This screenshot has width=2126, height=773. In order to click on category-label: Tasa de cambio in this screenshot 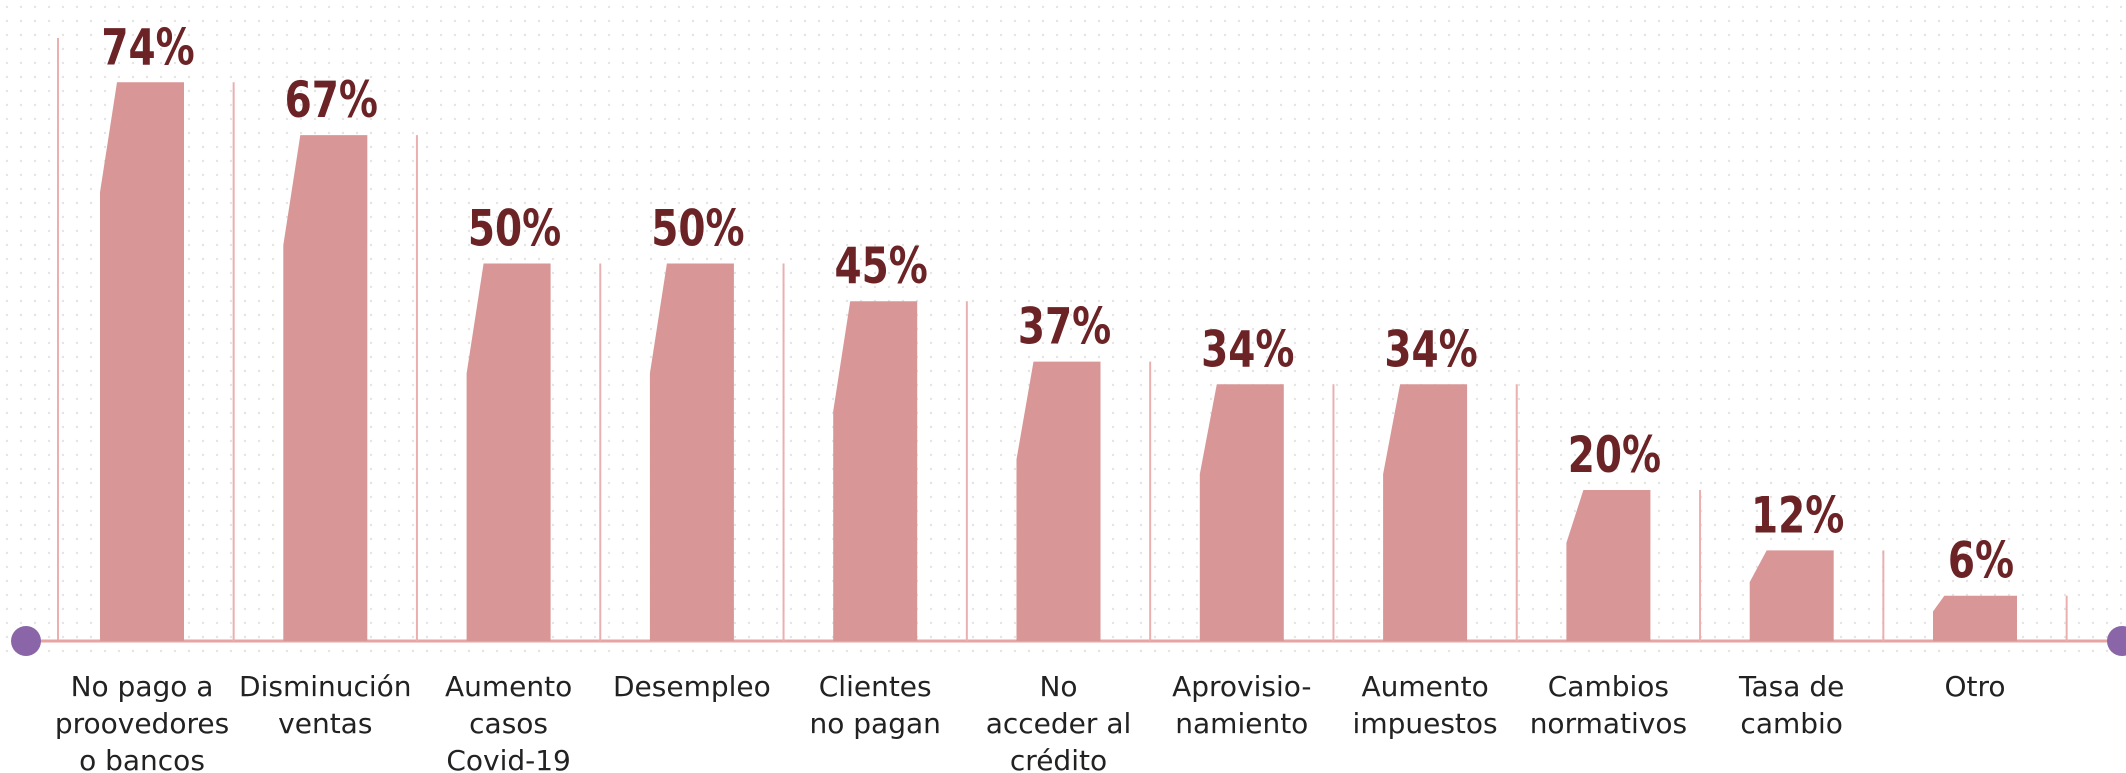, I will do `click(1792, 705)`.